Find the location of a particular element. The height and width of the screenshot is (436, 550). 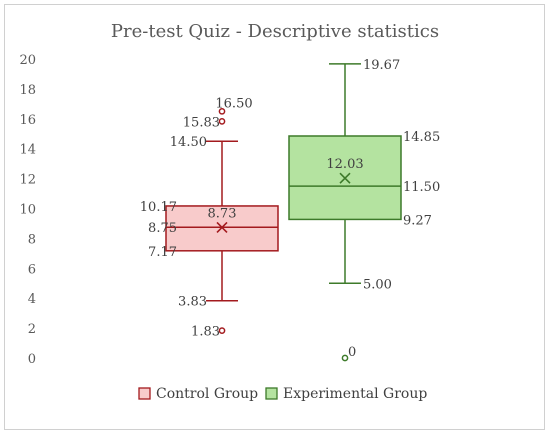

data-label-median: 11.50 is located at coordinates (421, 187).